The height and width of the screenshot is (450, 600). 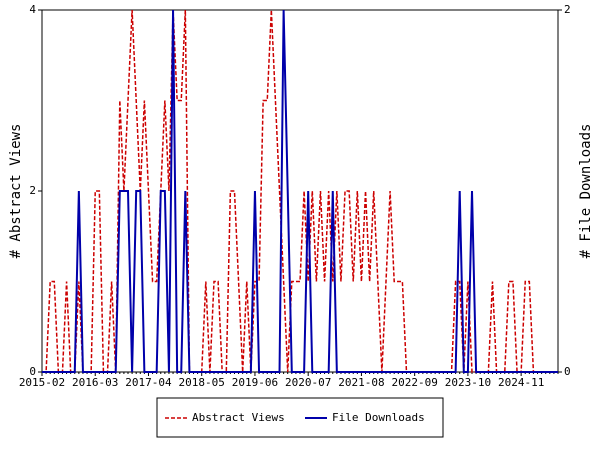 I want to click on x-tick-label: 2023-10, so click(x=468, y=382).